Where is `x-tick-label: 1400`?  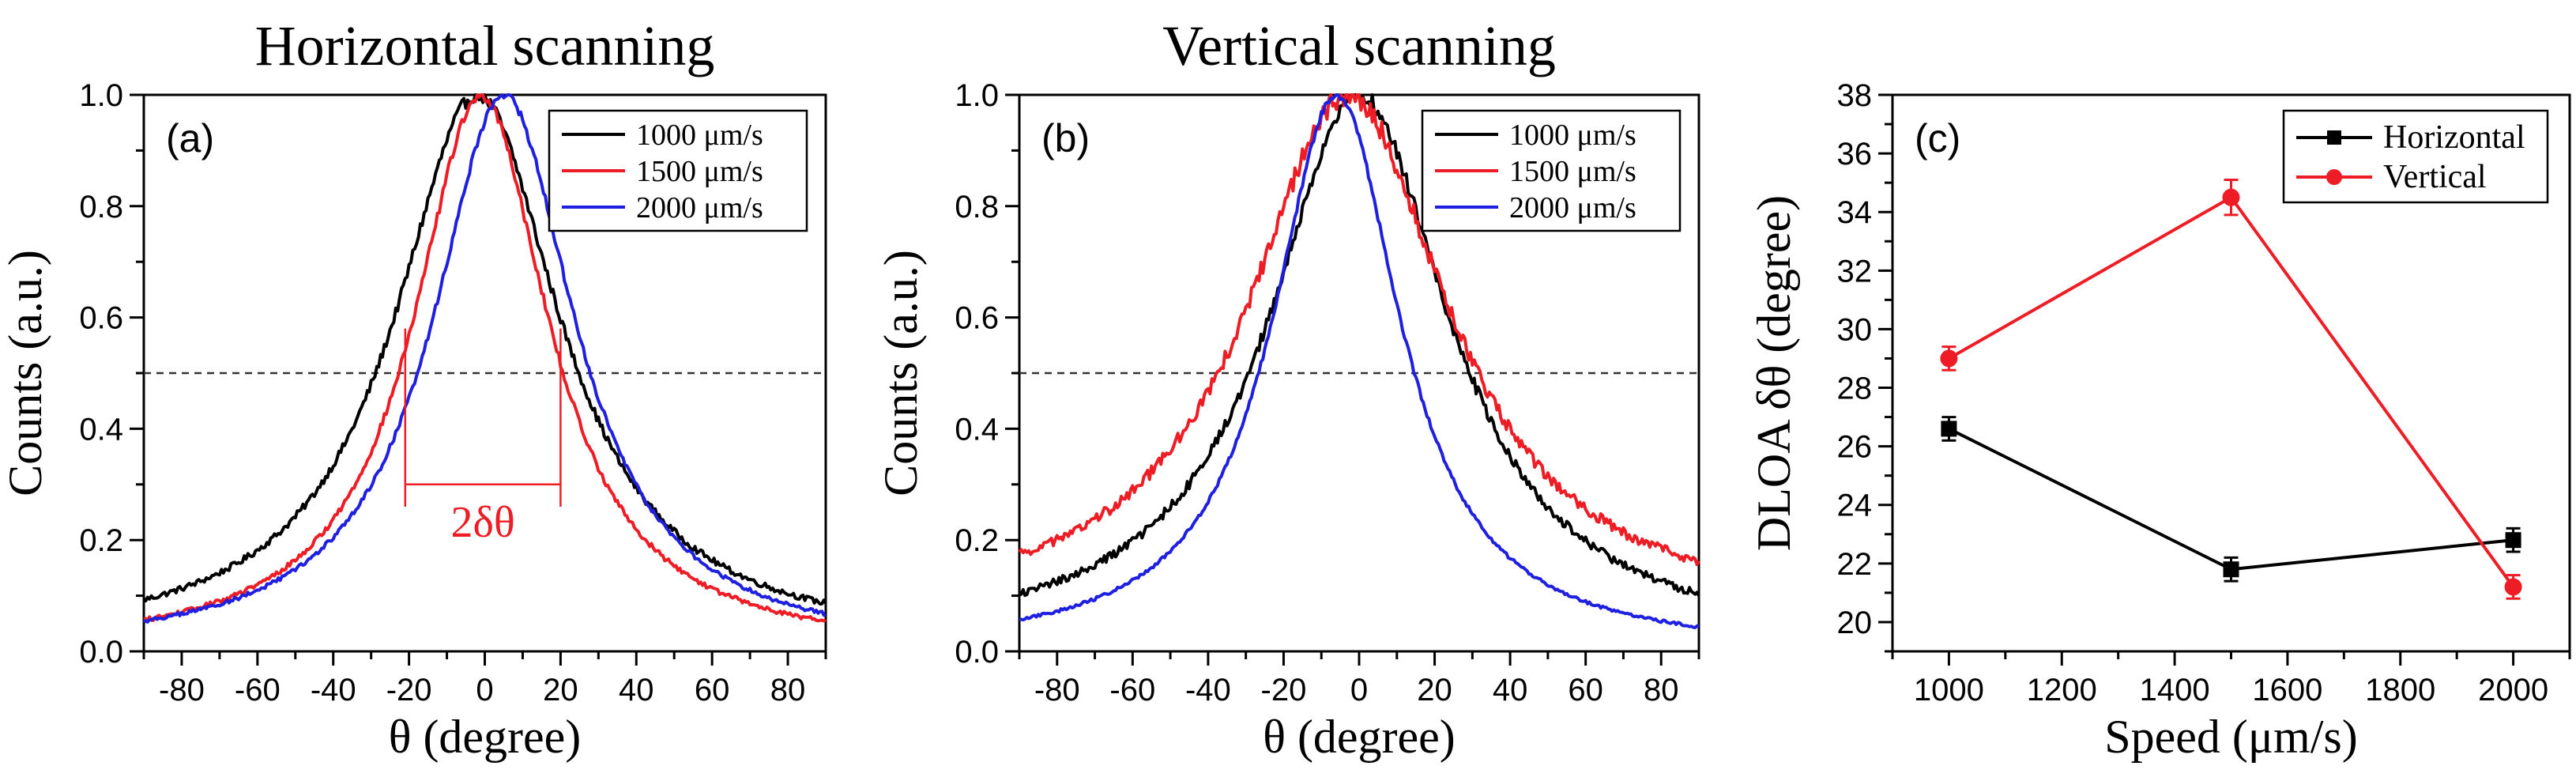 x-tick-label: 1400 is located at coordinates (2175, 690).